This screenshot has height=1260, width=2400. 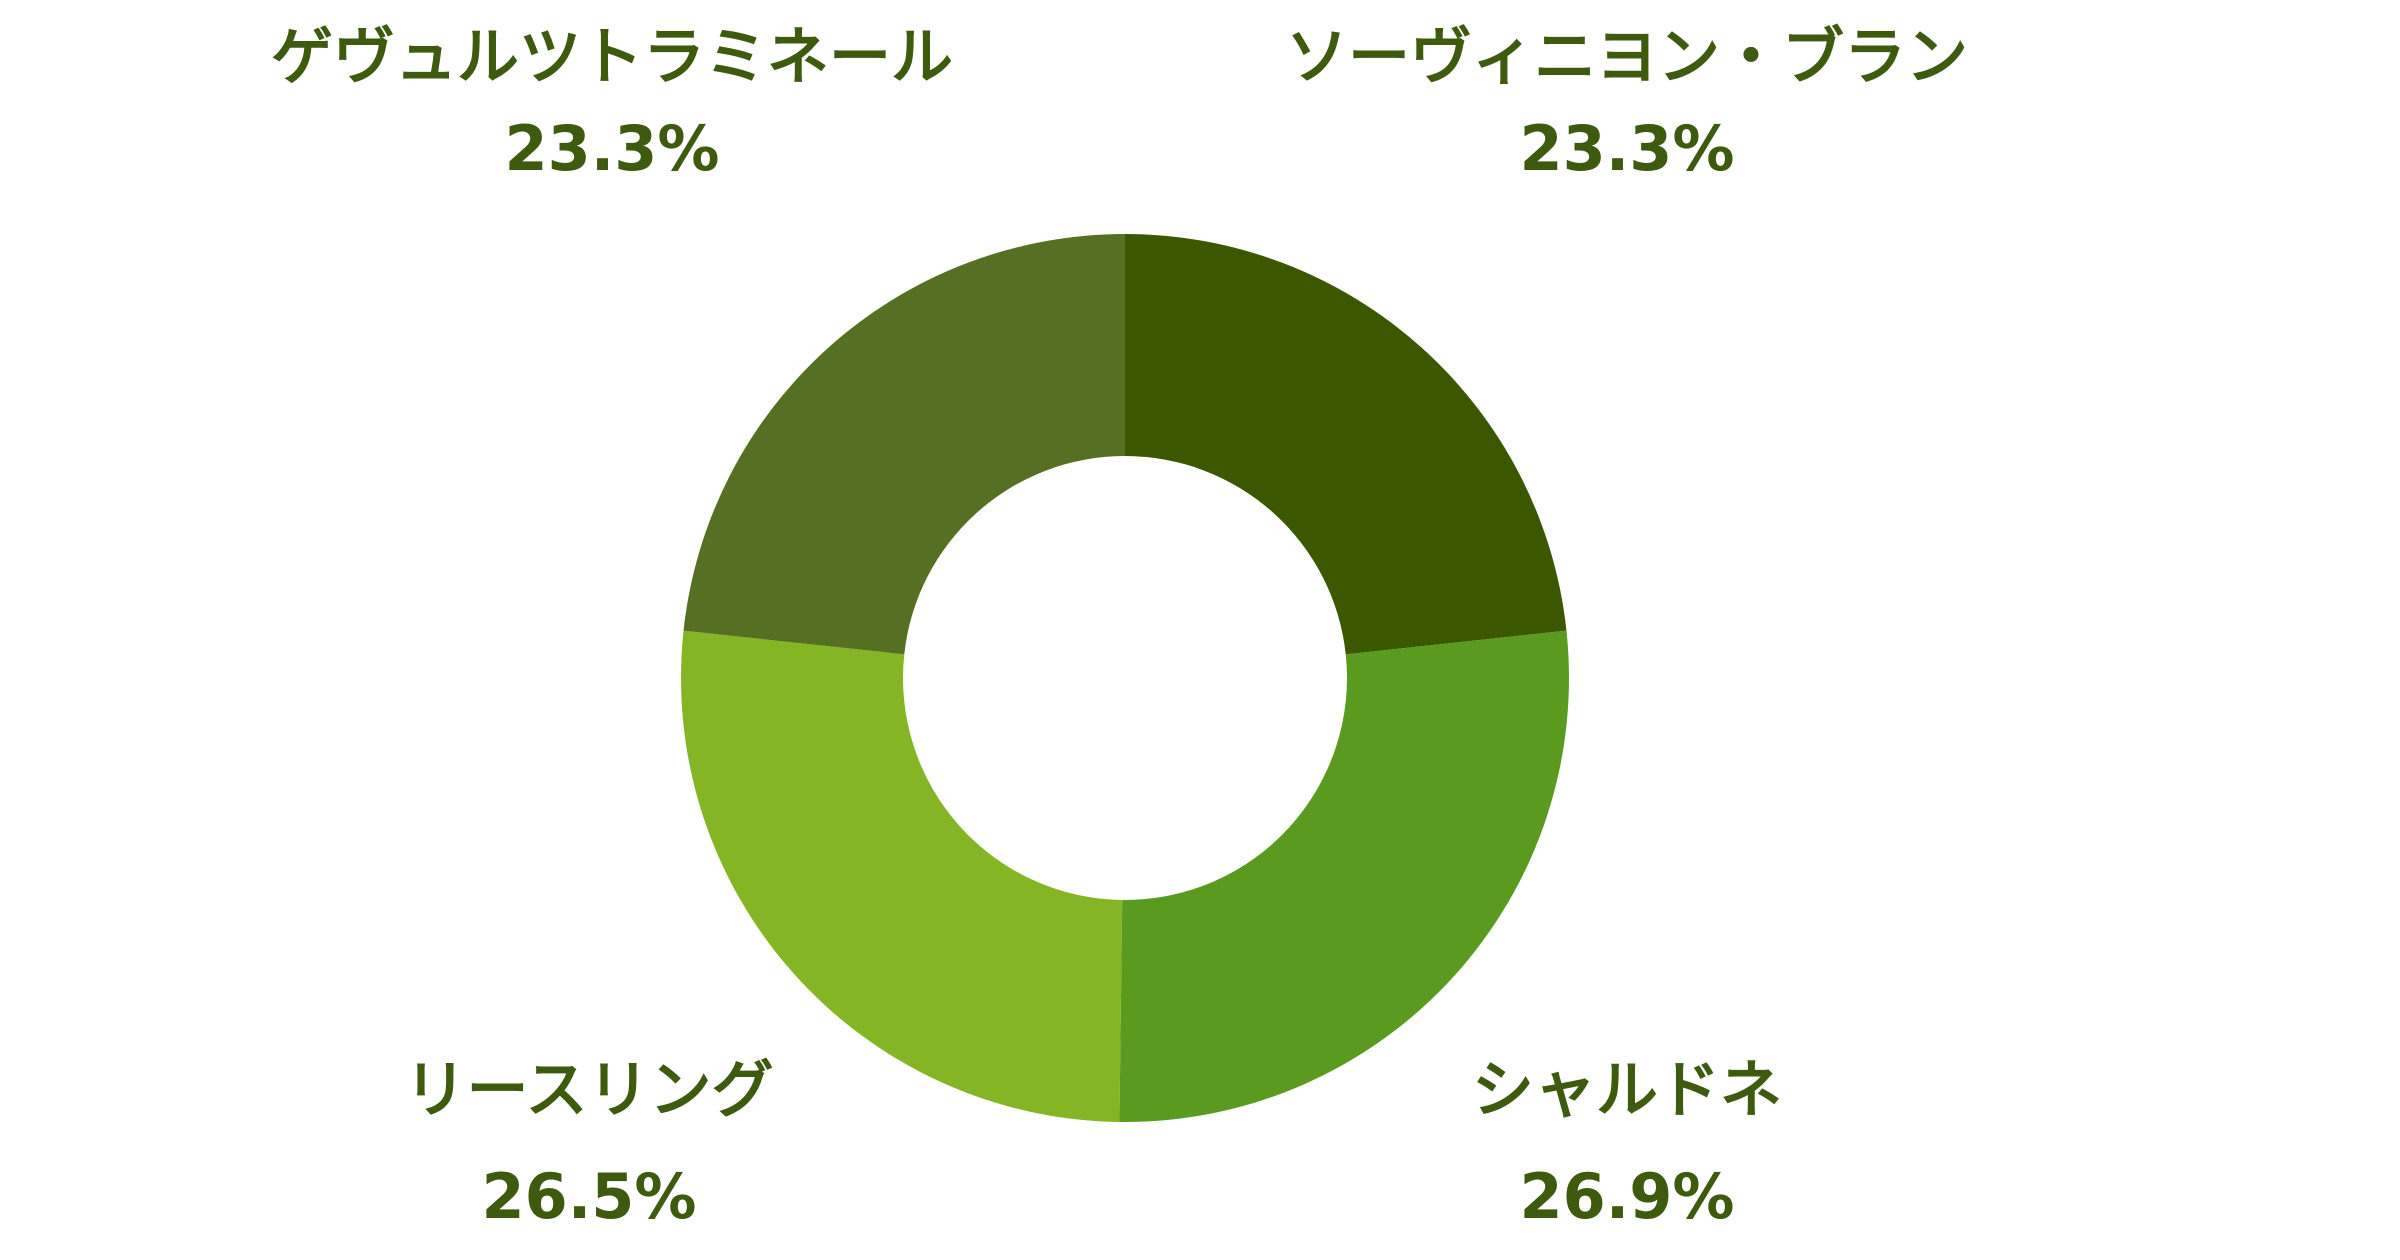 I want to click on segment-value-label: 26.5%, so click(x=588, y=1196).